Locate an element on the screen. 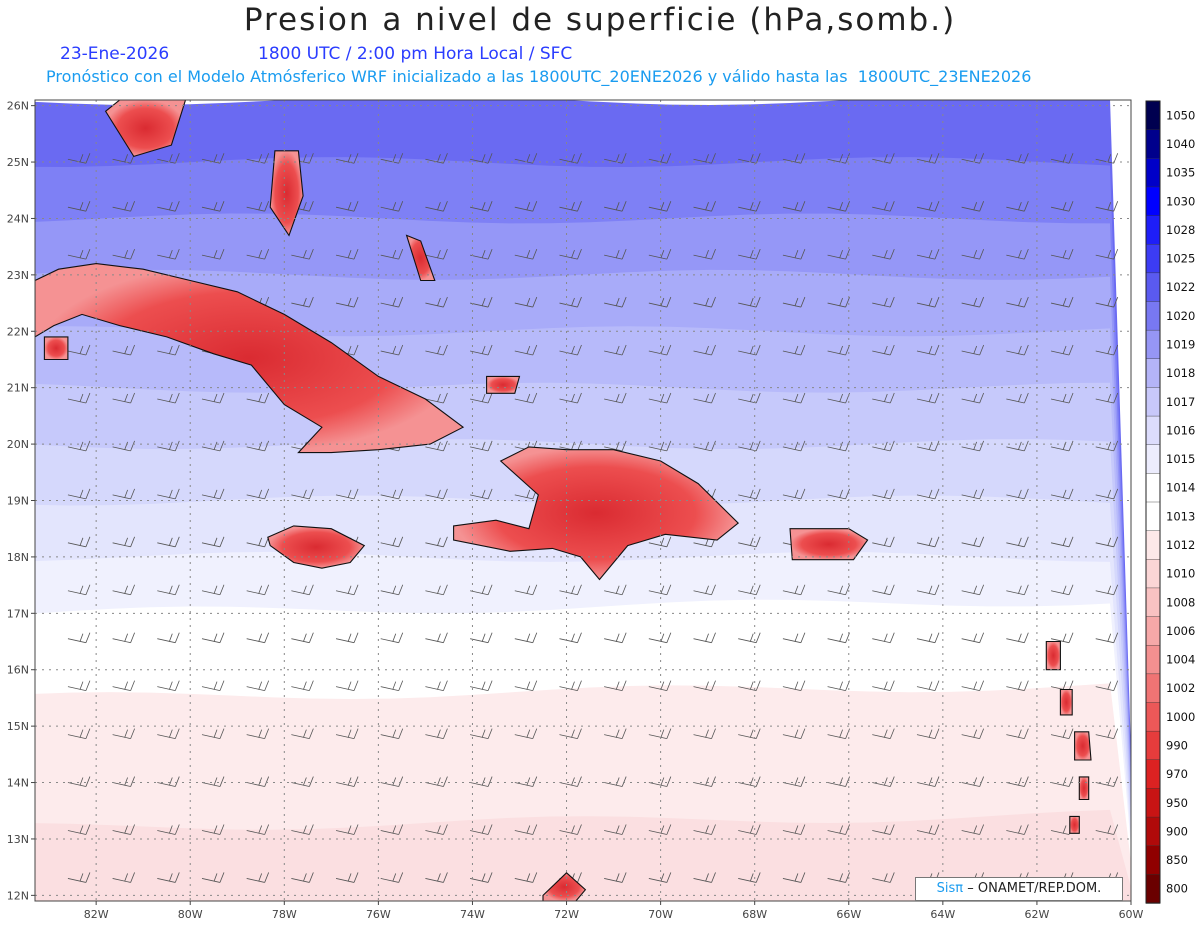 The image size is (1200, 927). legend-label: 800 is located at coordinates (1177, 889).